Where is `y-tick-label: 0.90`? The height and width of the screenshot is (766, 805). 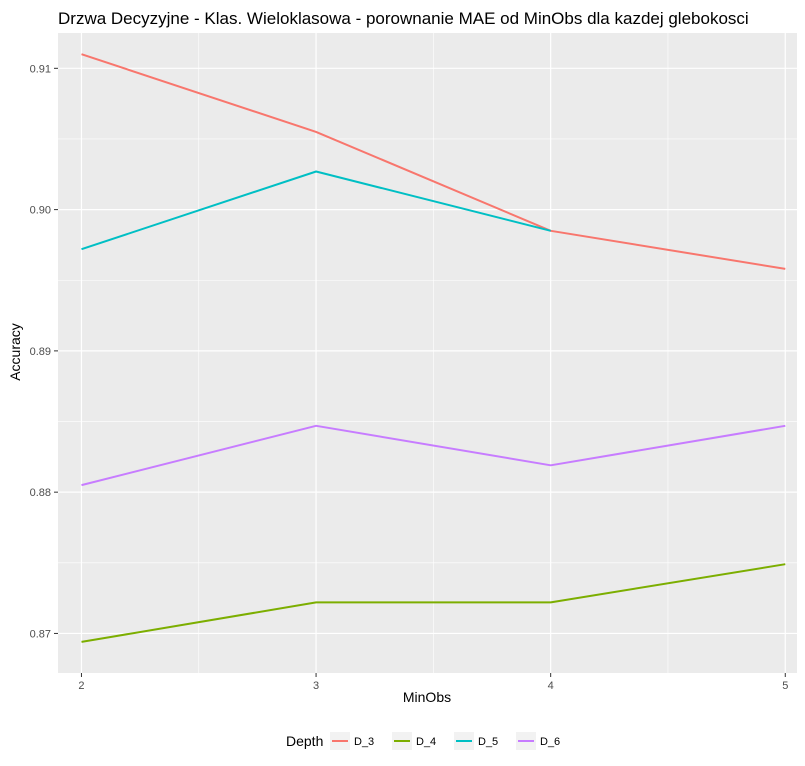 y-tick-label: 0.90 is located at coordinates (40, 211).